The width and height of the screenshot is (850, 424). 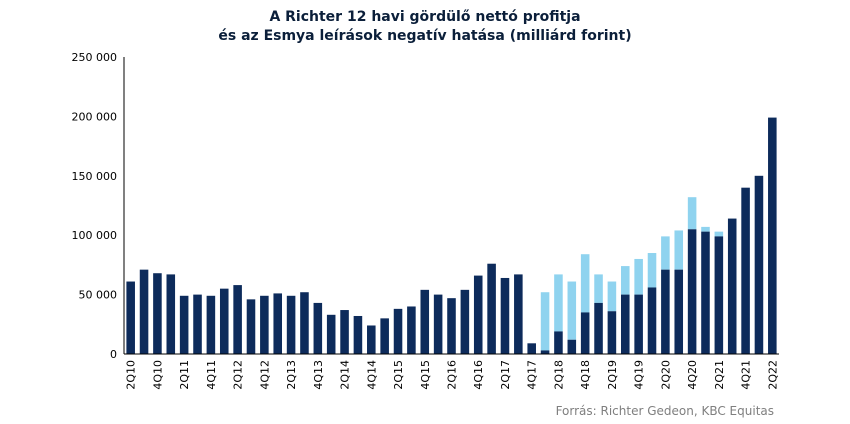 I want to click on x-tick-label: 2Q17, so click(x=505, y=375).